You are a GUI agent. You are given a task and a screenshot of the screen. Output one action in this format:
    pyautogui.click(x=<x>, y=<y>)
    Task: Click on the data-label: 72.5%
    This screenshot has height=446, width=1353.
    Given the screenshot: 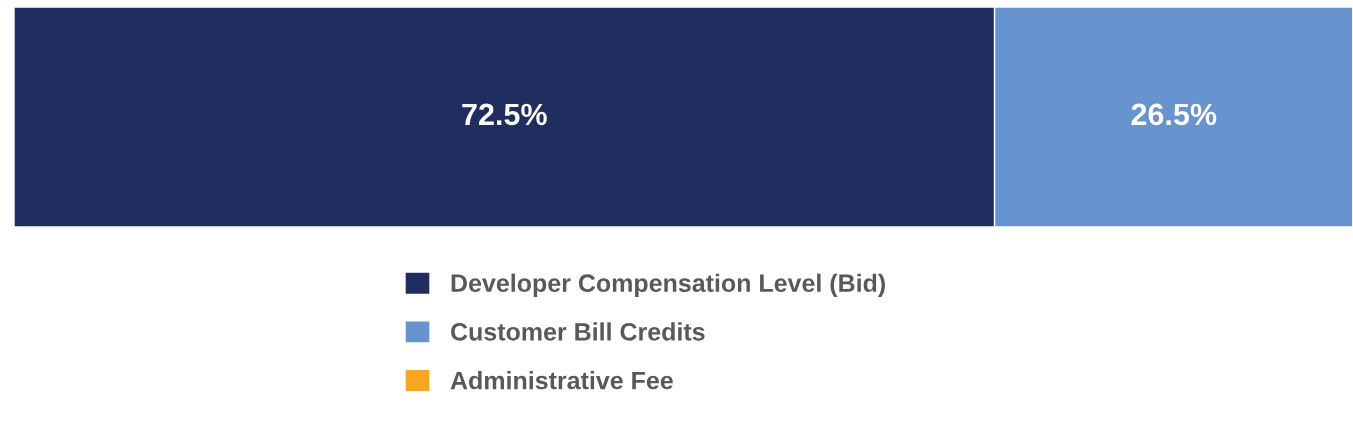 What is the action you would take?
    pyautogui.click(x=504, y=114)
    